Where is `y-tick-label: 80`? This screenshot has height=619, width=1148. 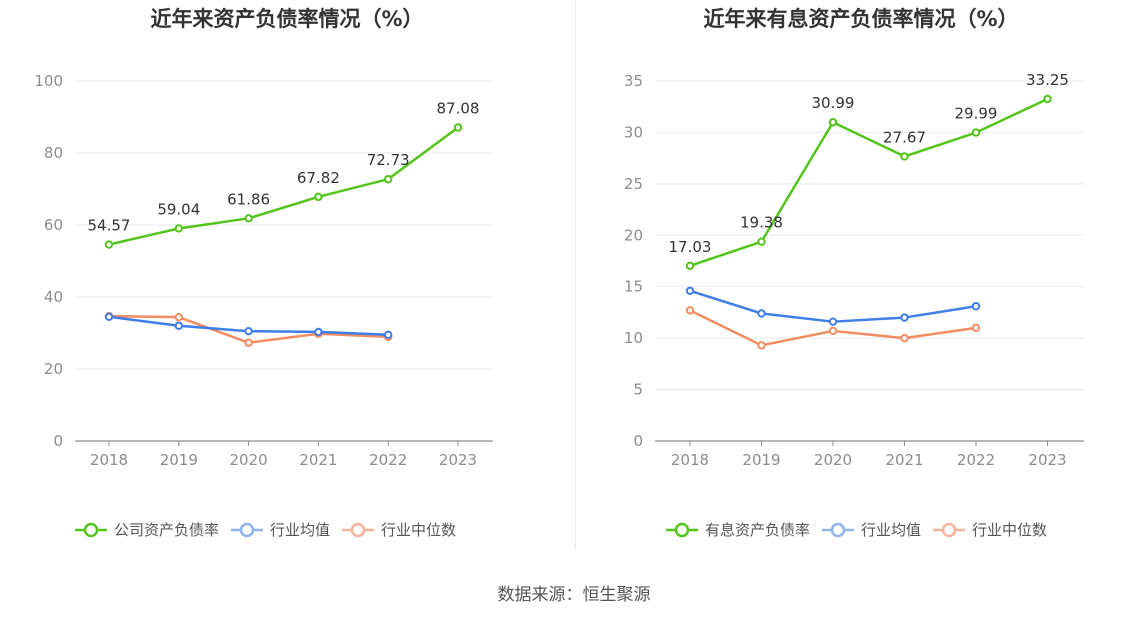
y-tick-label: 80 is located at coordinates (53, 153).